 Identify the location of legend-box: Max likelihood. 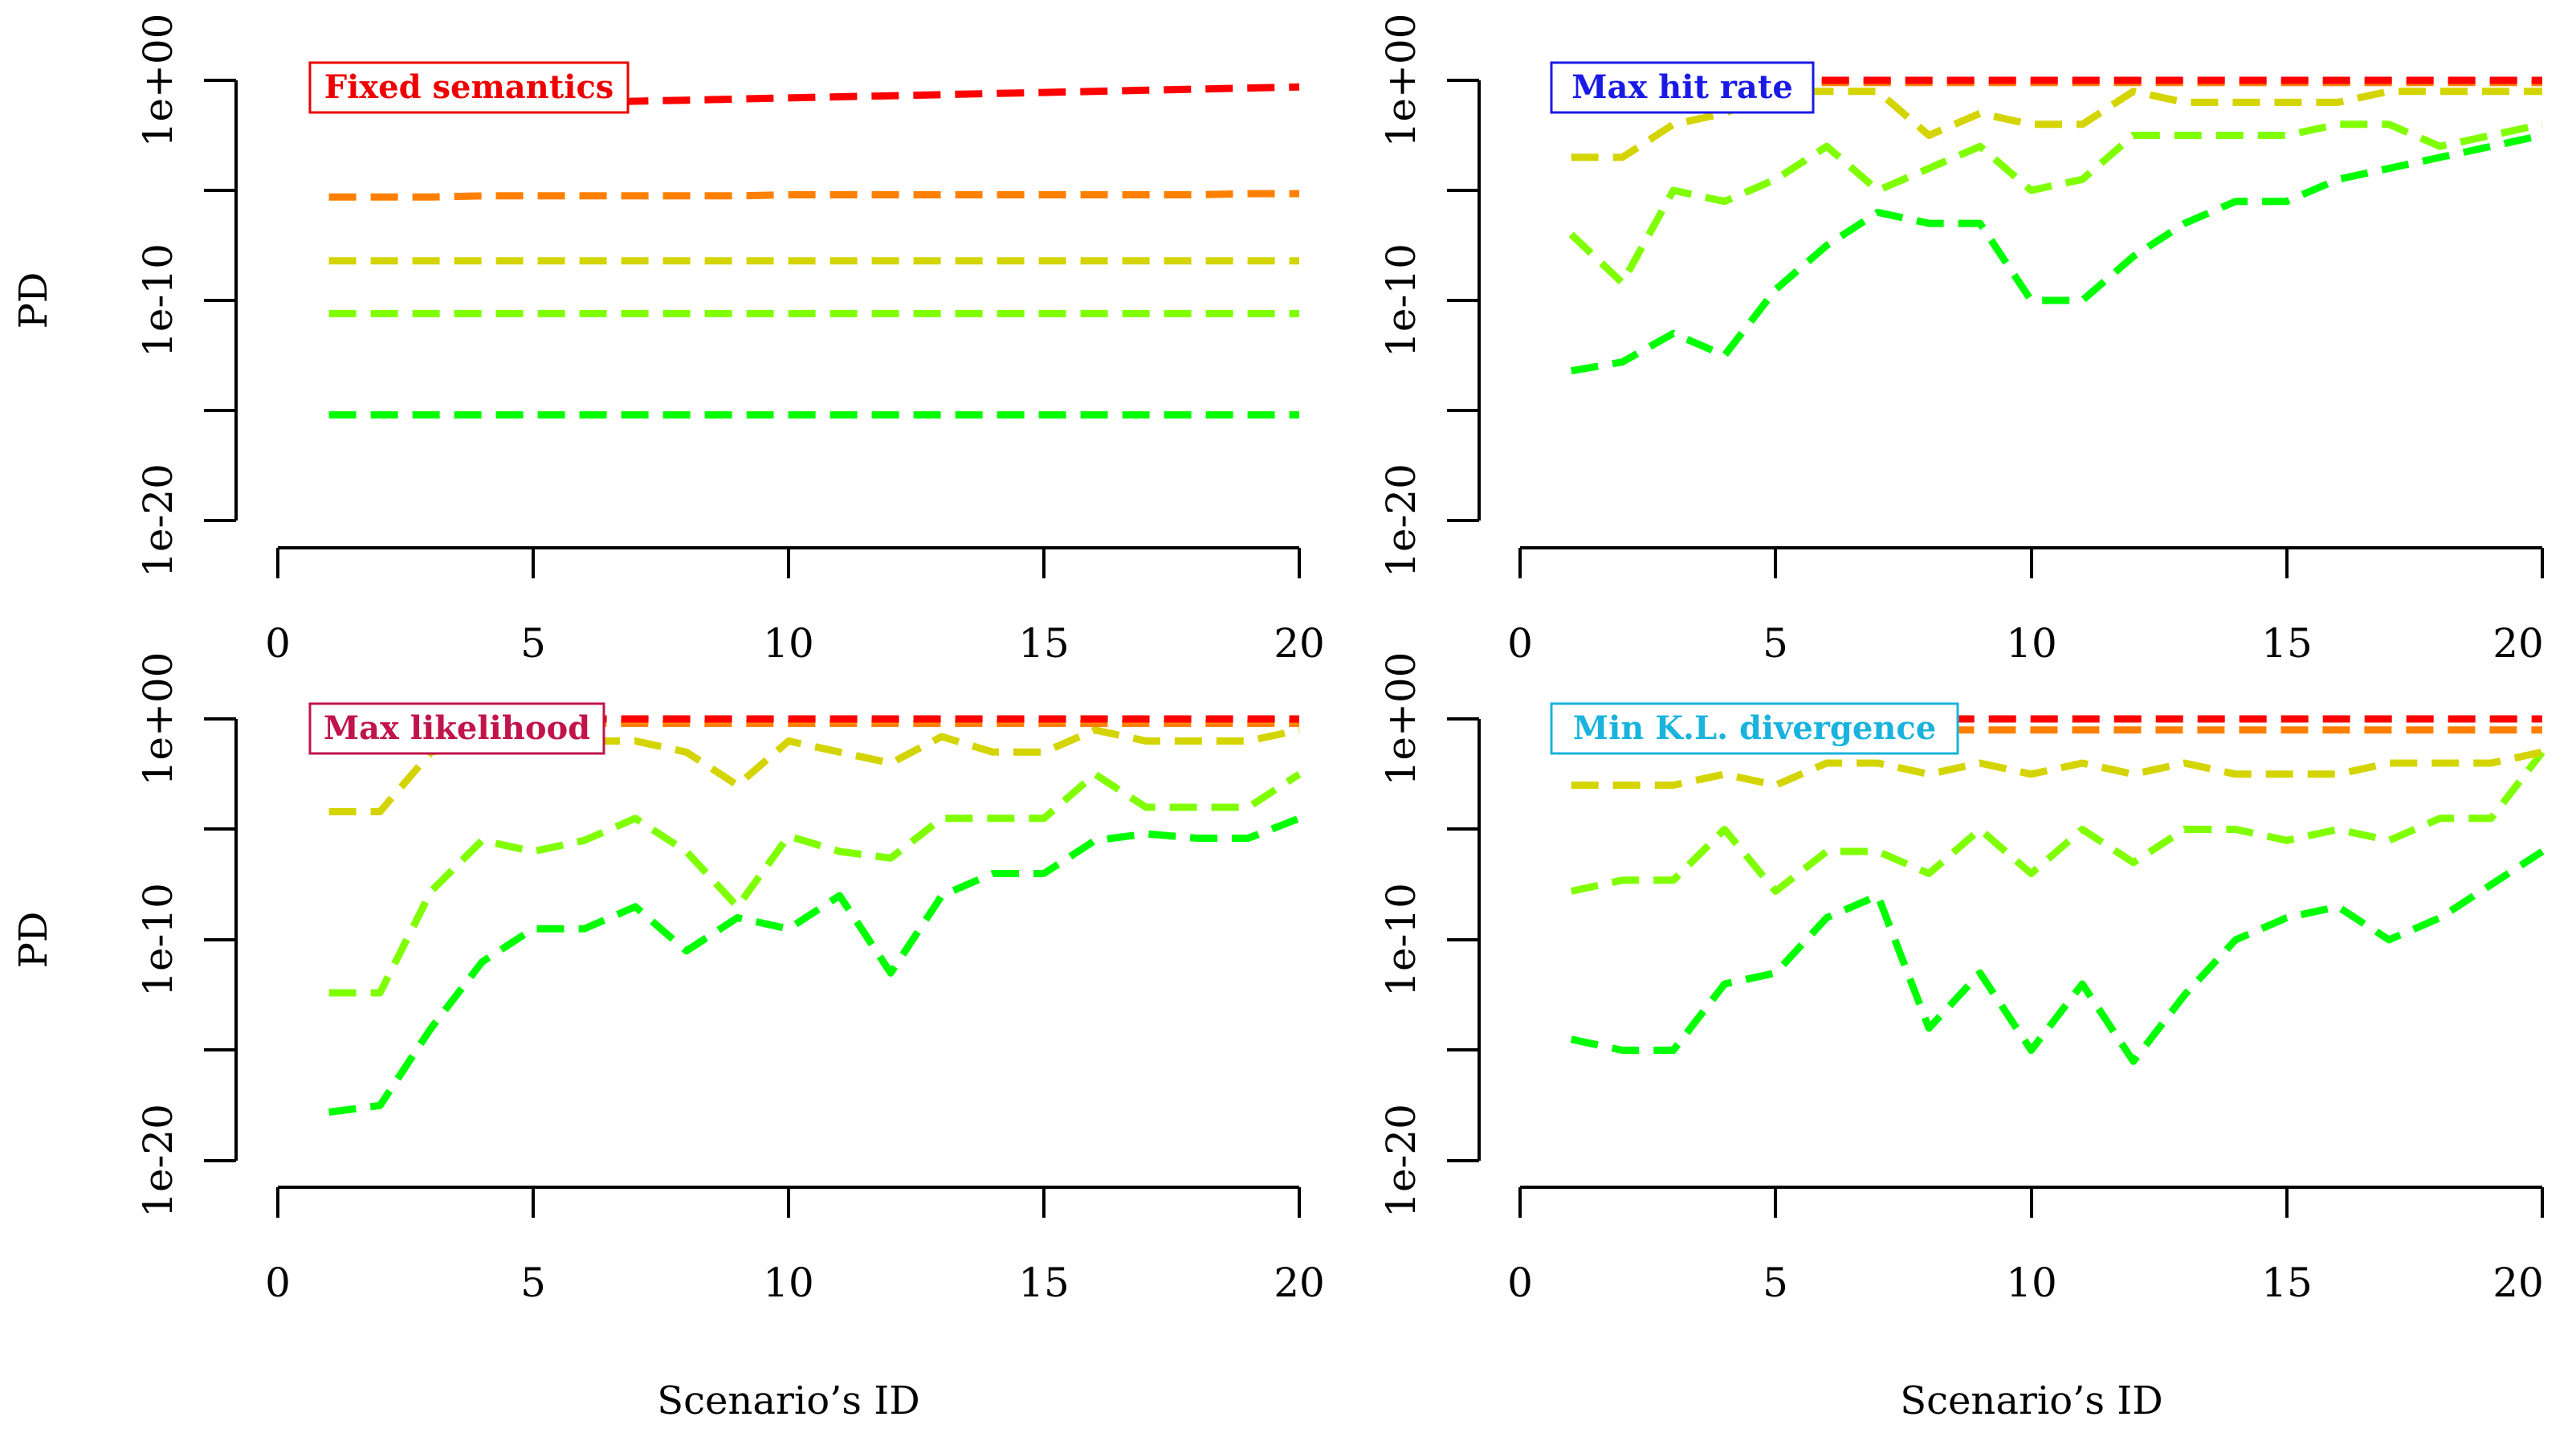
(456, 728).